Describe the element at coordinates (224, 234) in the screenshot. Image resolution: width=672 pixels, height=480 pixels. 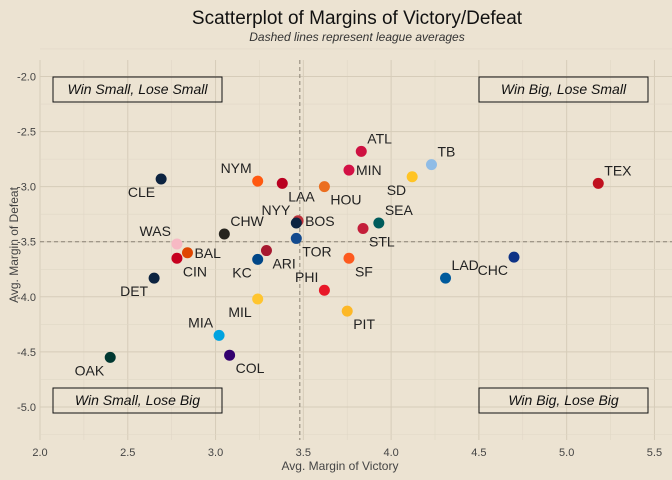
I see `point-chw` at that location.